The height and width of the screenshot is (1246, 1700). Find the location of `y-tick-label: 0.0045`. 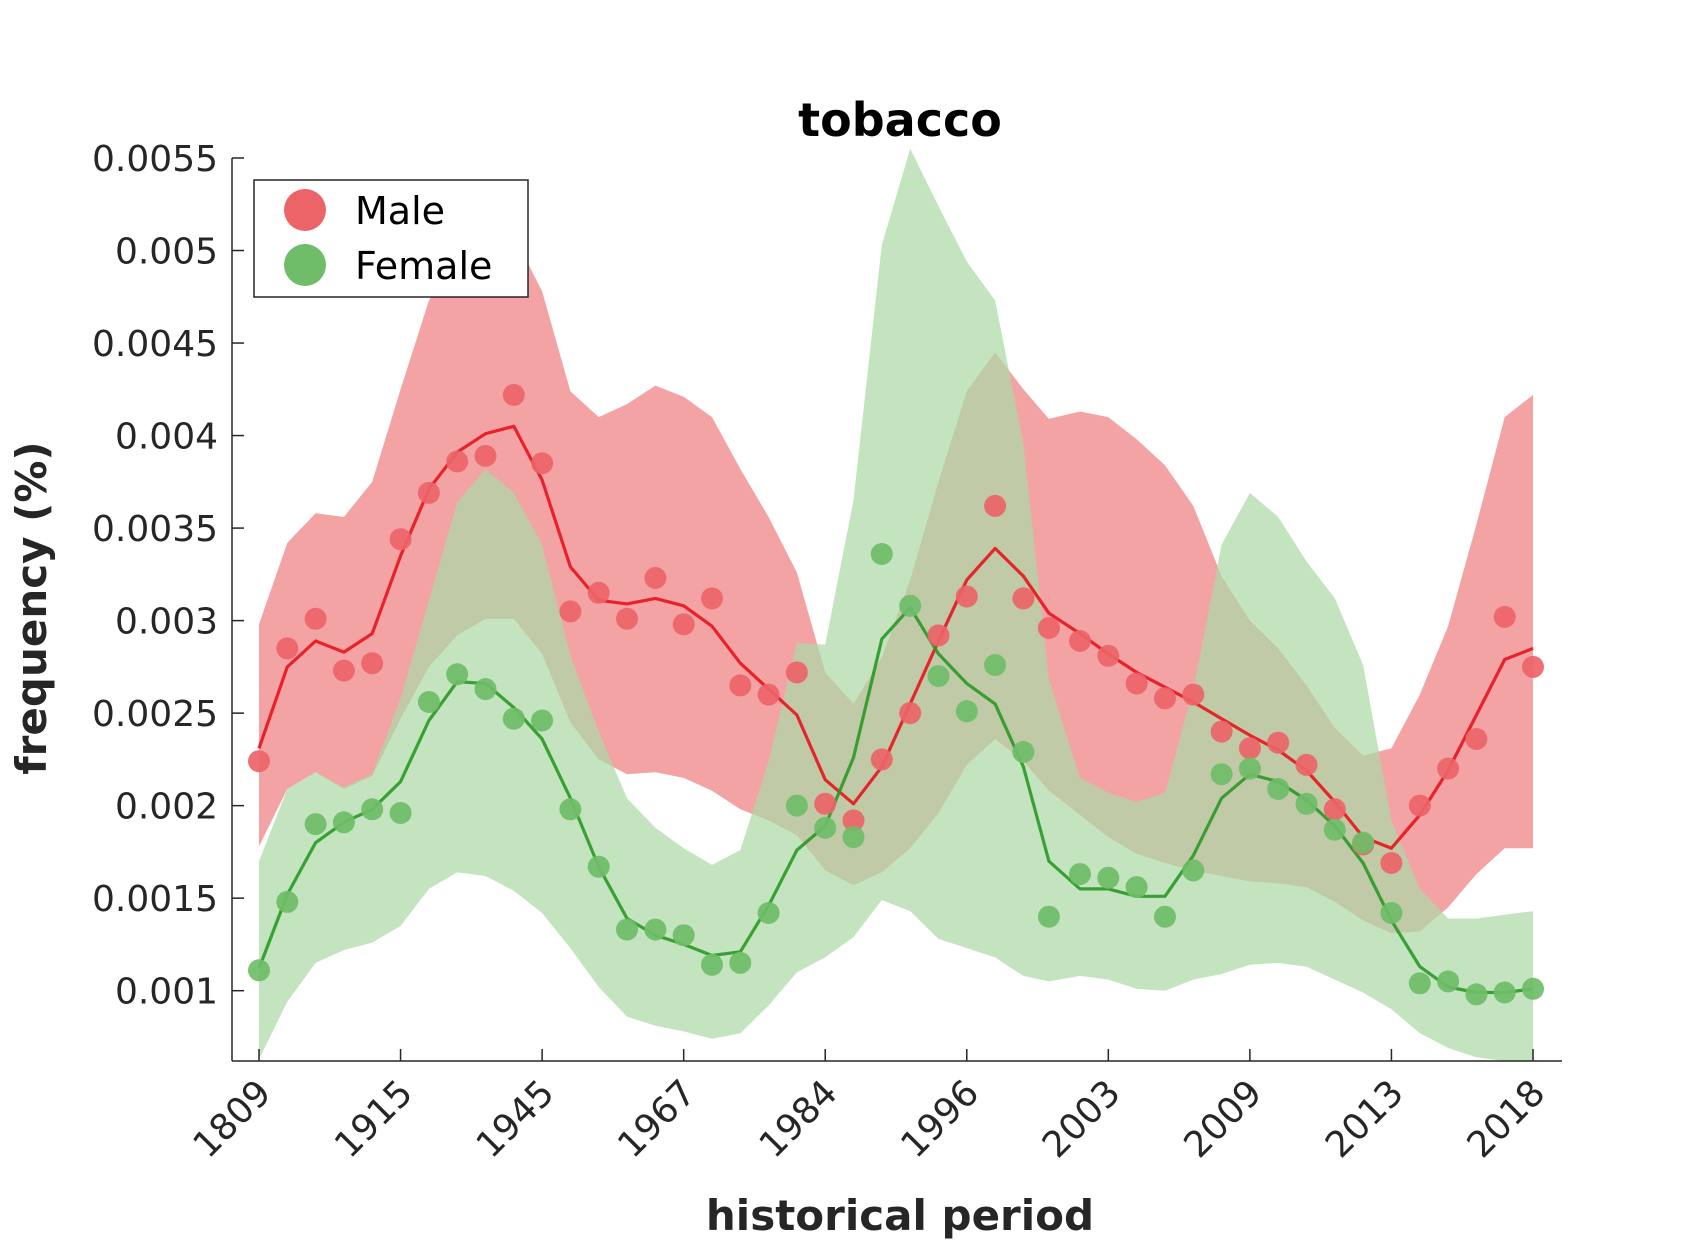

y-tick-label: 0.0045 is located at coordinates (155, 344).